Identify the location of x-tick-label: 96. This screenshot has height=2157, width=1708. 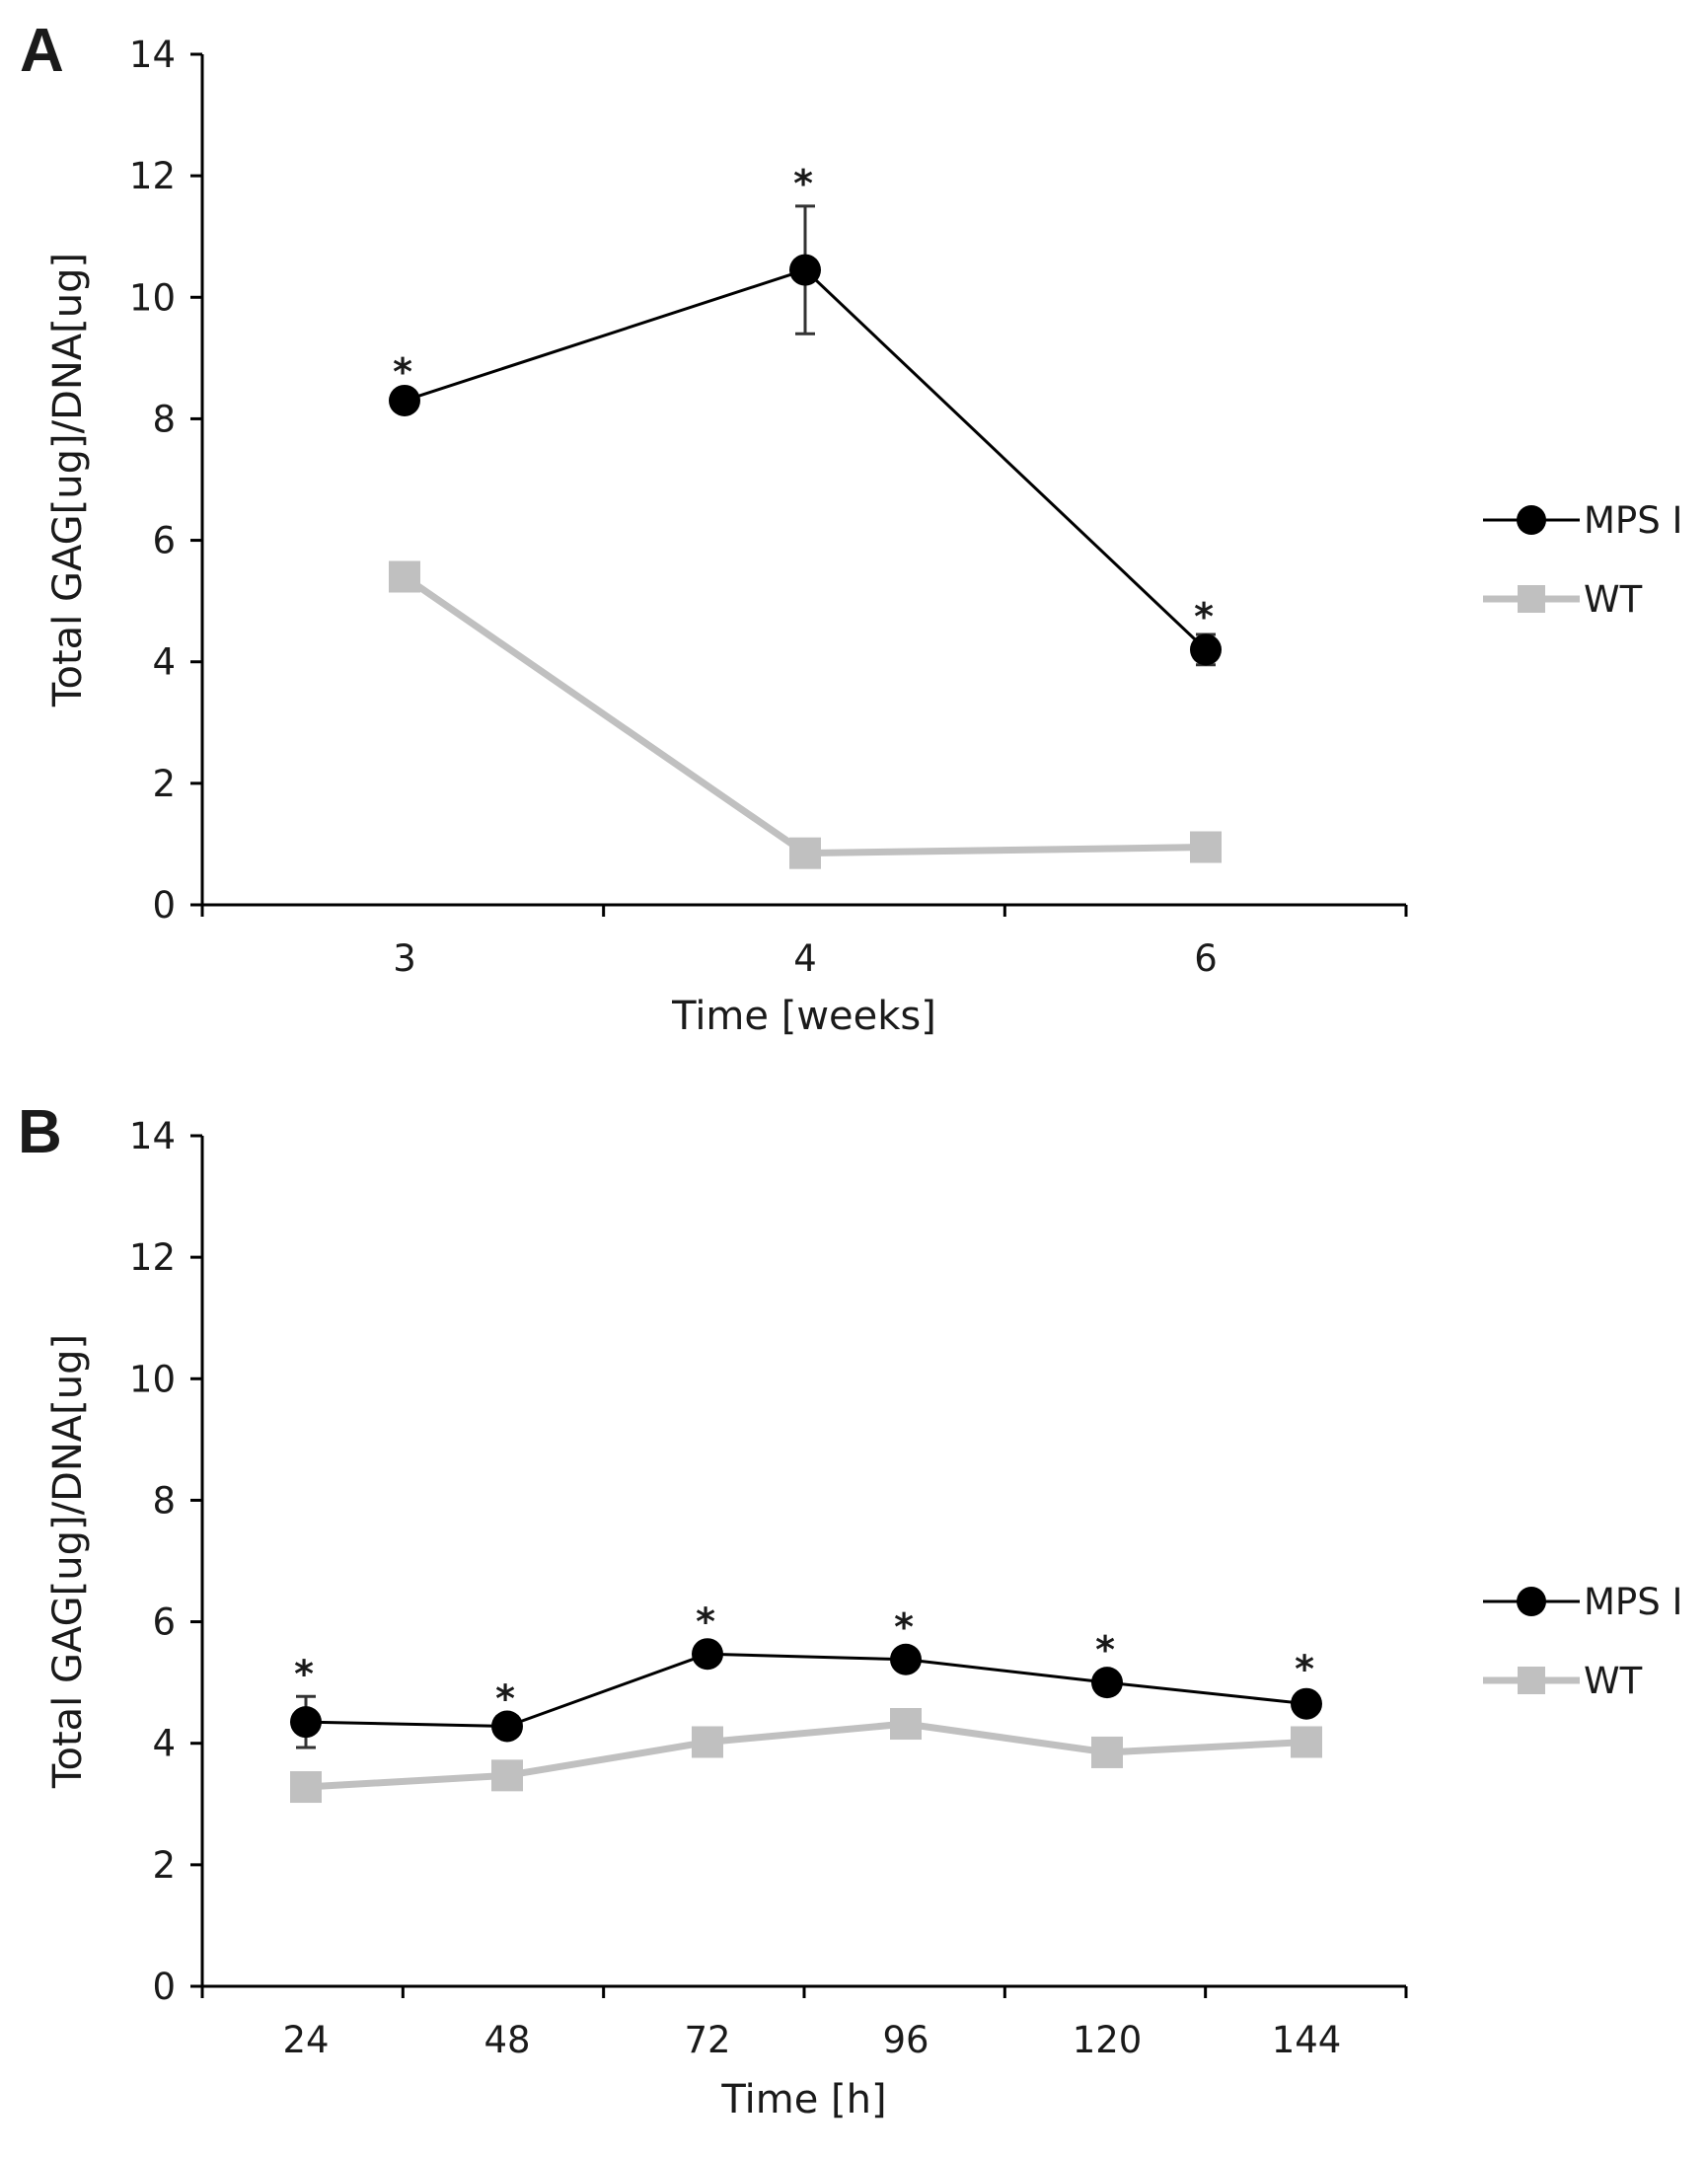
(905, 2040).